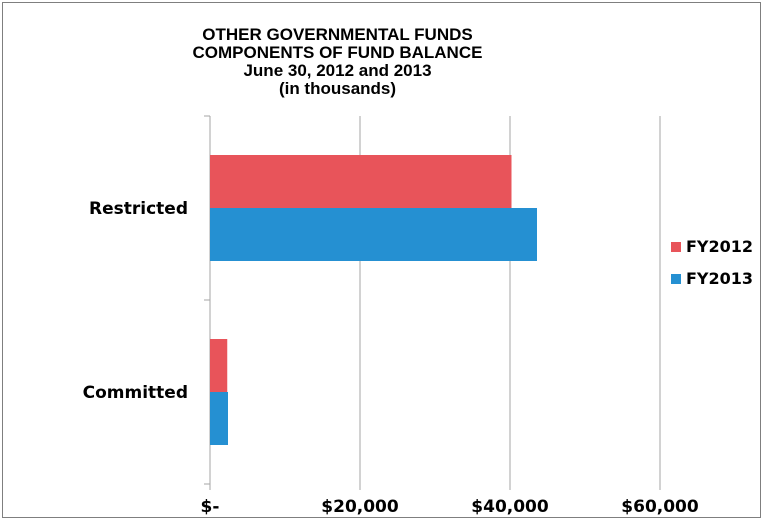  What do you see at coordinates (719, 246) in the screenshot?
I see `legend-label: FY2012` at bounding box center [719, 246].